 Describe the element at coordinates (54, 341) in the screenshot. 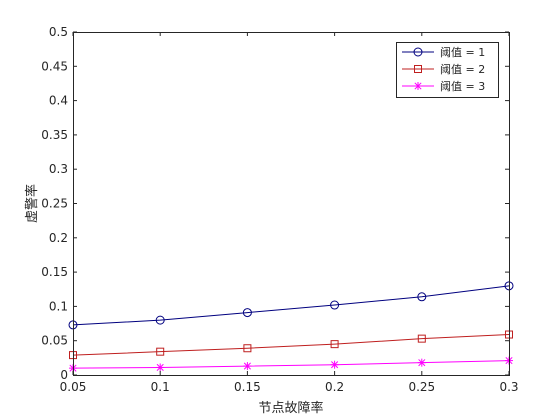

I see `y-tick-label: 0.05` at that location.